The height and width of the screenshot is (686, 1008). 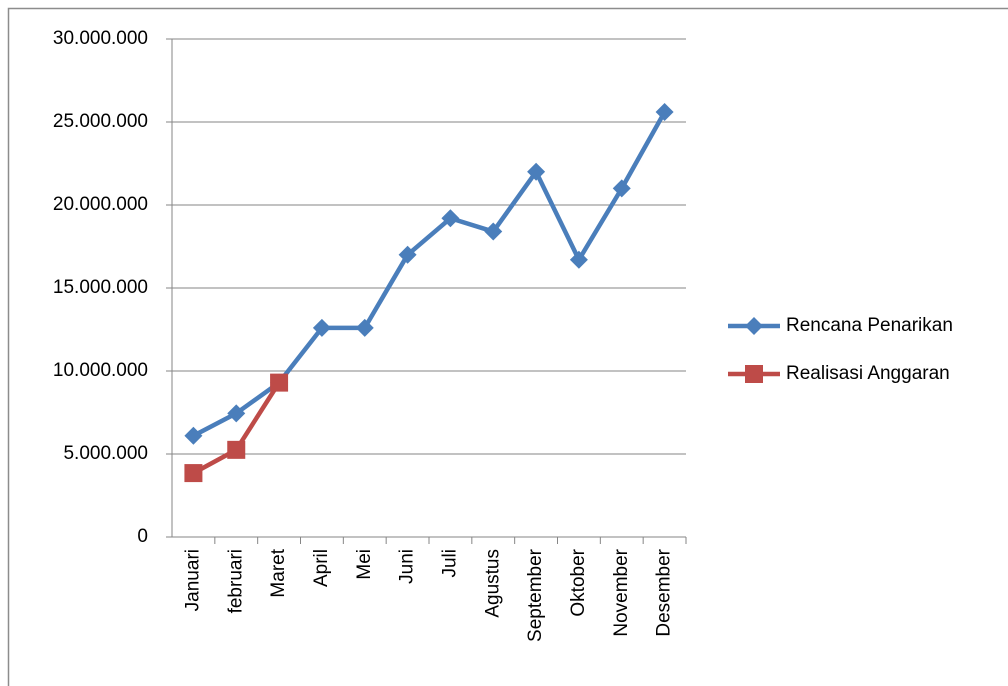 What do you see at coordinates (621, 592) in the screenshot?
I see `x-tick-label: November` at bounding box center [621, 592].